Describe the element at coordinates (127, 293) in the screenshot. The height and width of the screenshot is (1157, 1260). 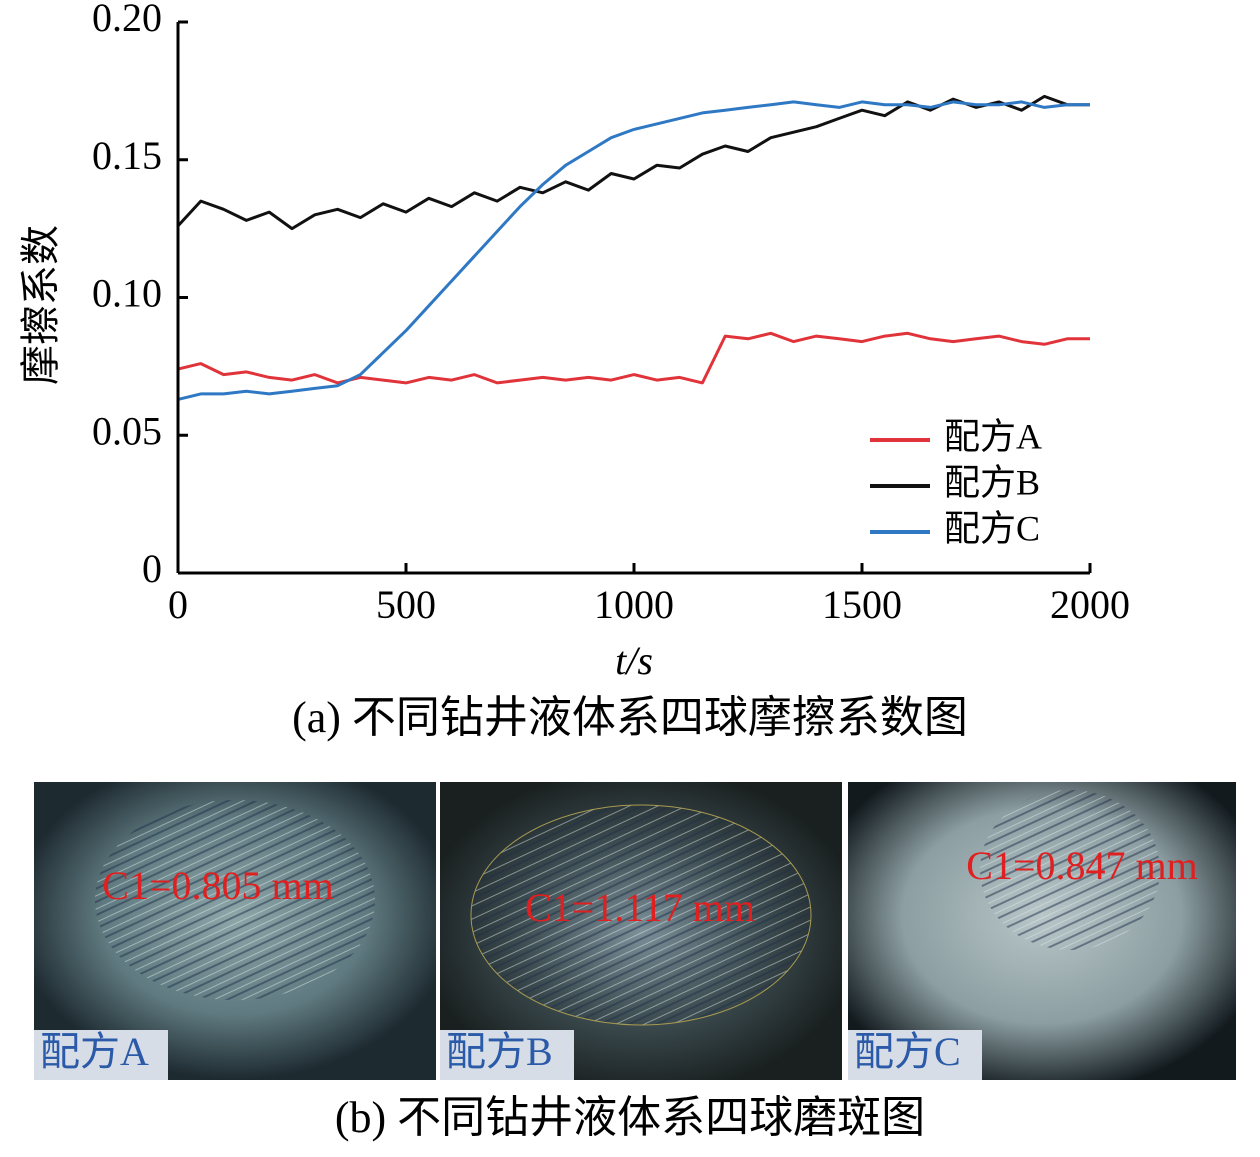
I see `y-tick-label: 0.10` at that location.